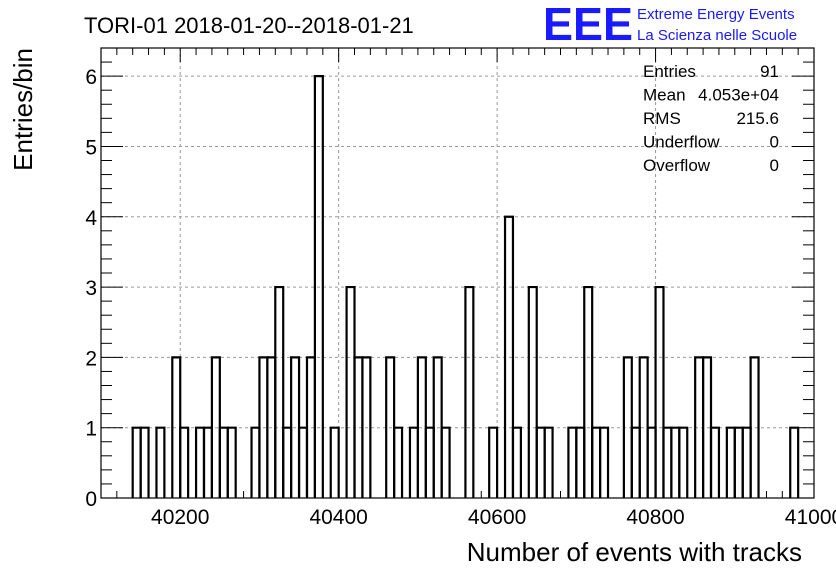  I want to click on stat-value: 91, so click(769, 71).